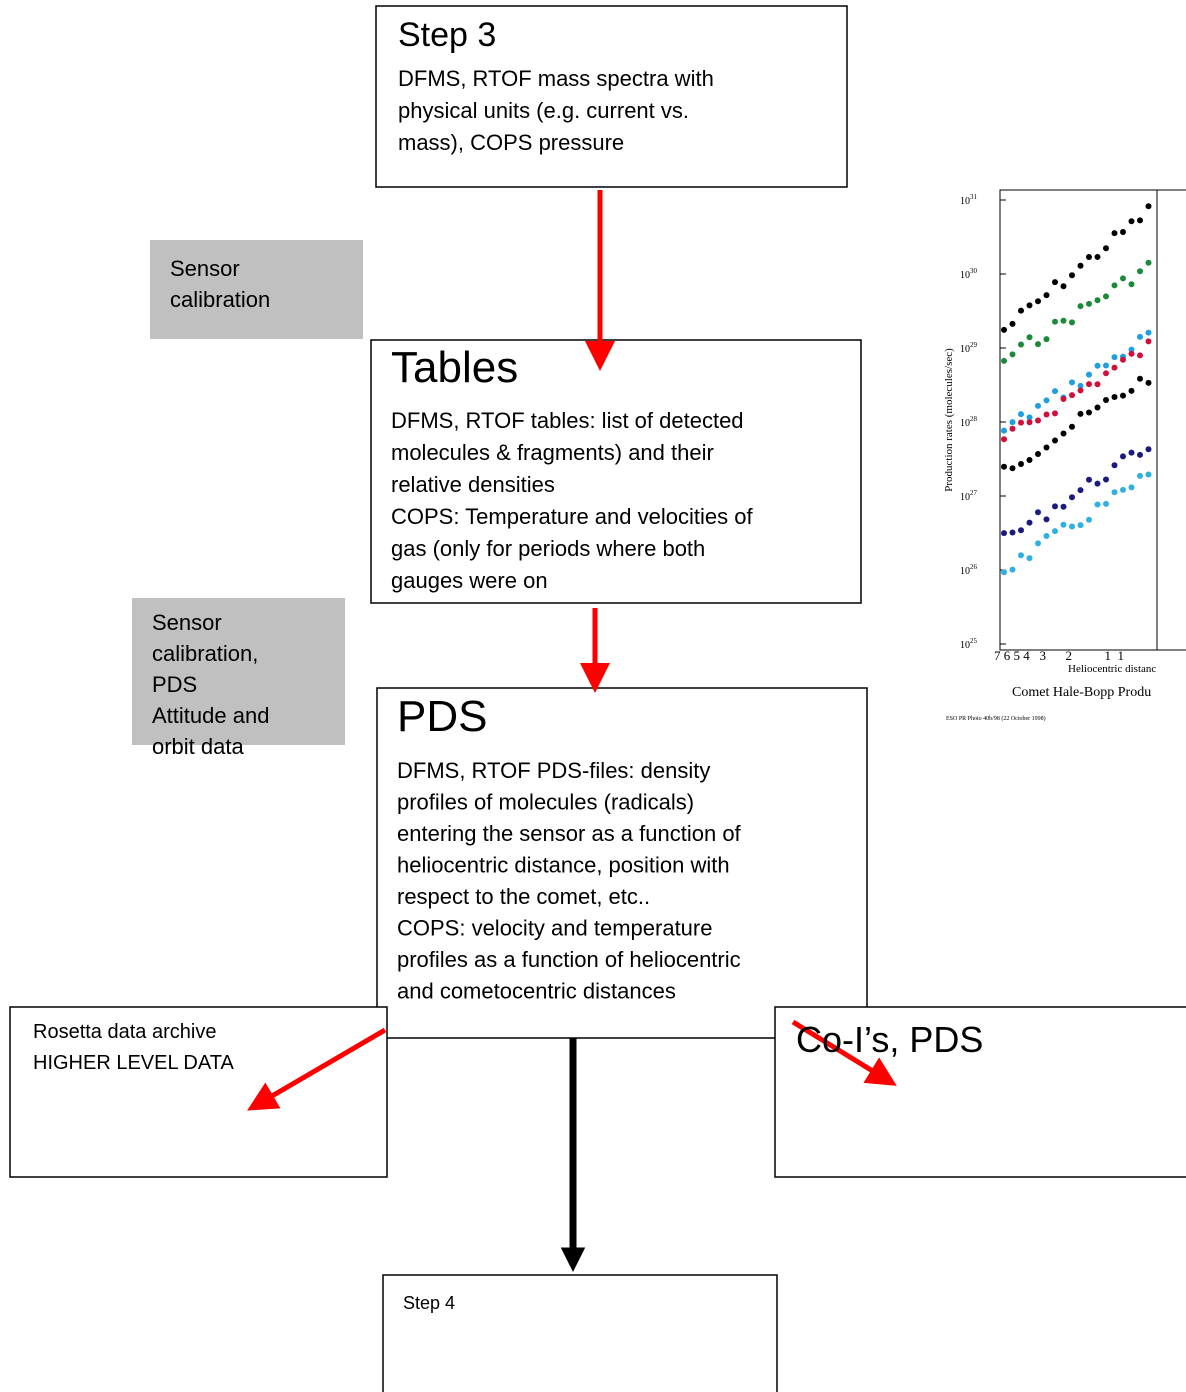 The height and width of the screenshot is (1392, 1186). I want to click on note-box, so click(256, 289).